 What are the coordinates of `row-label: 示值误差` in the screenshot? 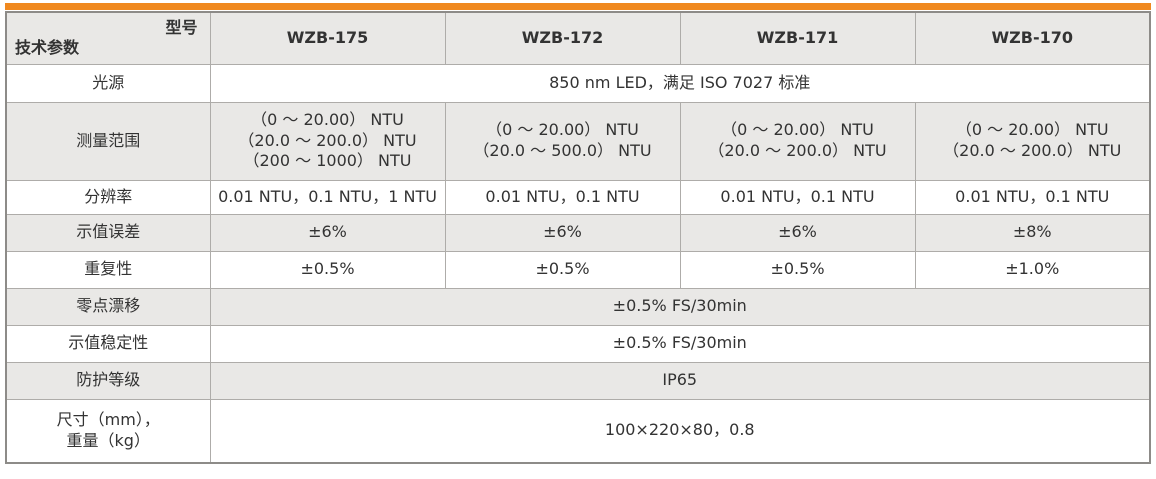 It's located at (108, 232).